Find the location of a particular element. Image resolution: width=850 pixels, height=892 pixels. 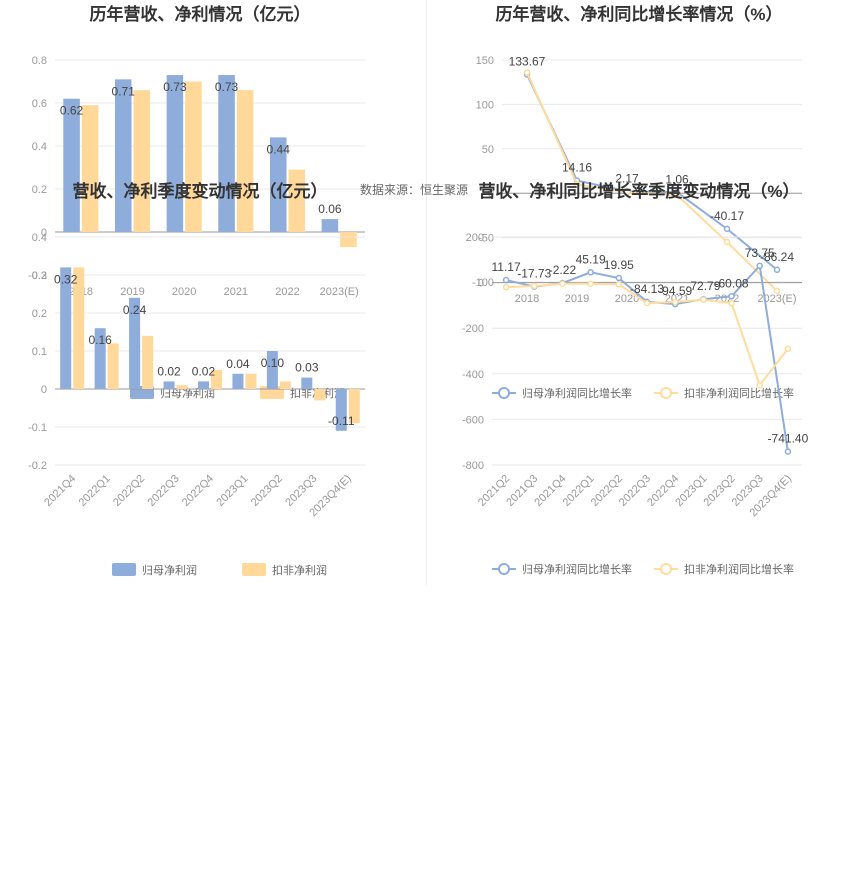

y-grid is located at coordinates (210, 351).